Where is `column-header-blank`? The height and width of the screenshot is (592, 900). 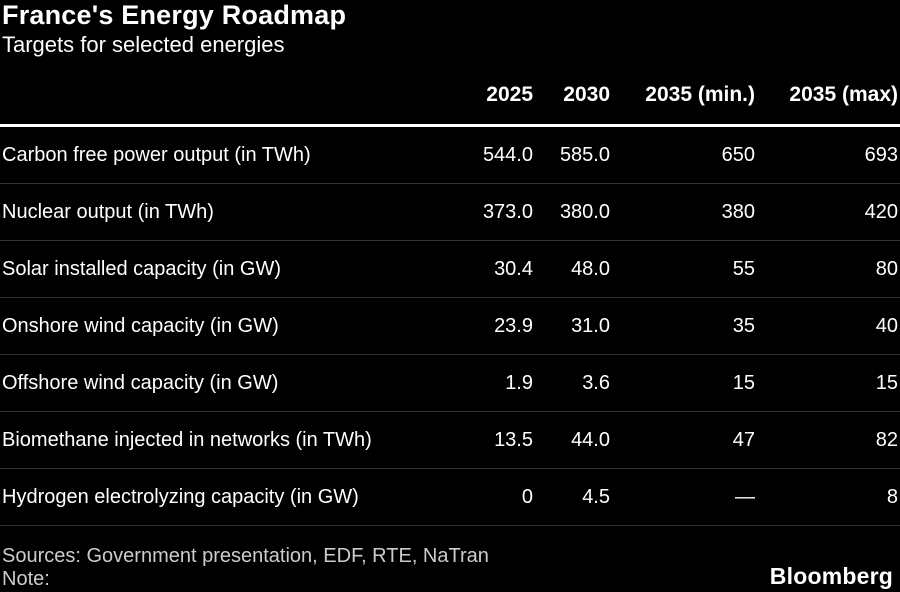 column-header-blank is located at coordinates (225, 92).